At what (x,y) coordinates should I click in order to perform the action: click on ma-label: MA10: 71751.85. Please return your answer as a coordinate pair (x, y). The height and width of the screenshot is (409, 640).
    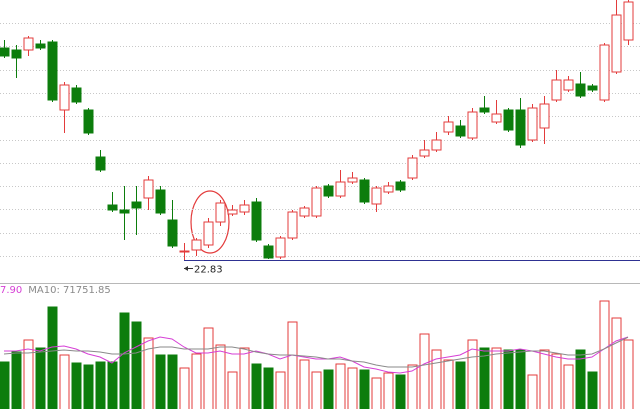
    Looking at the image, I should click on (69, 290).